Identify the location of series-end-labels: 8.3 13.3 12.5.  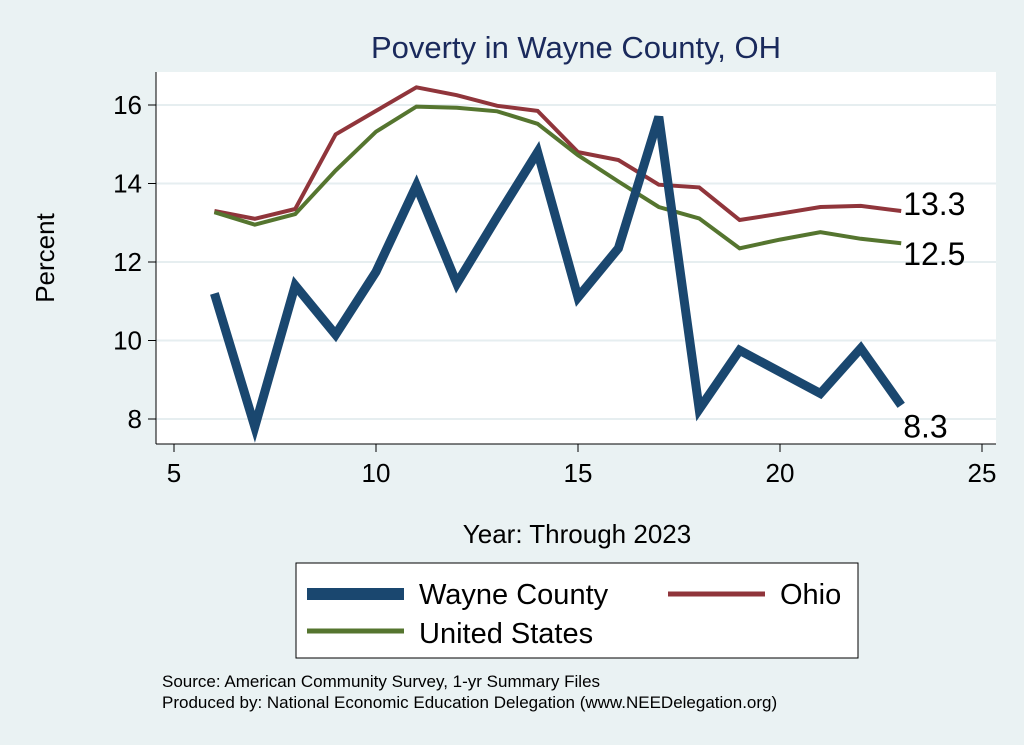
(934, 315).